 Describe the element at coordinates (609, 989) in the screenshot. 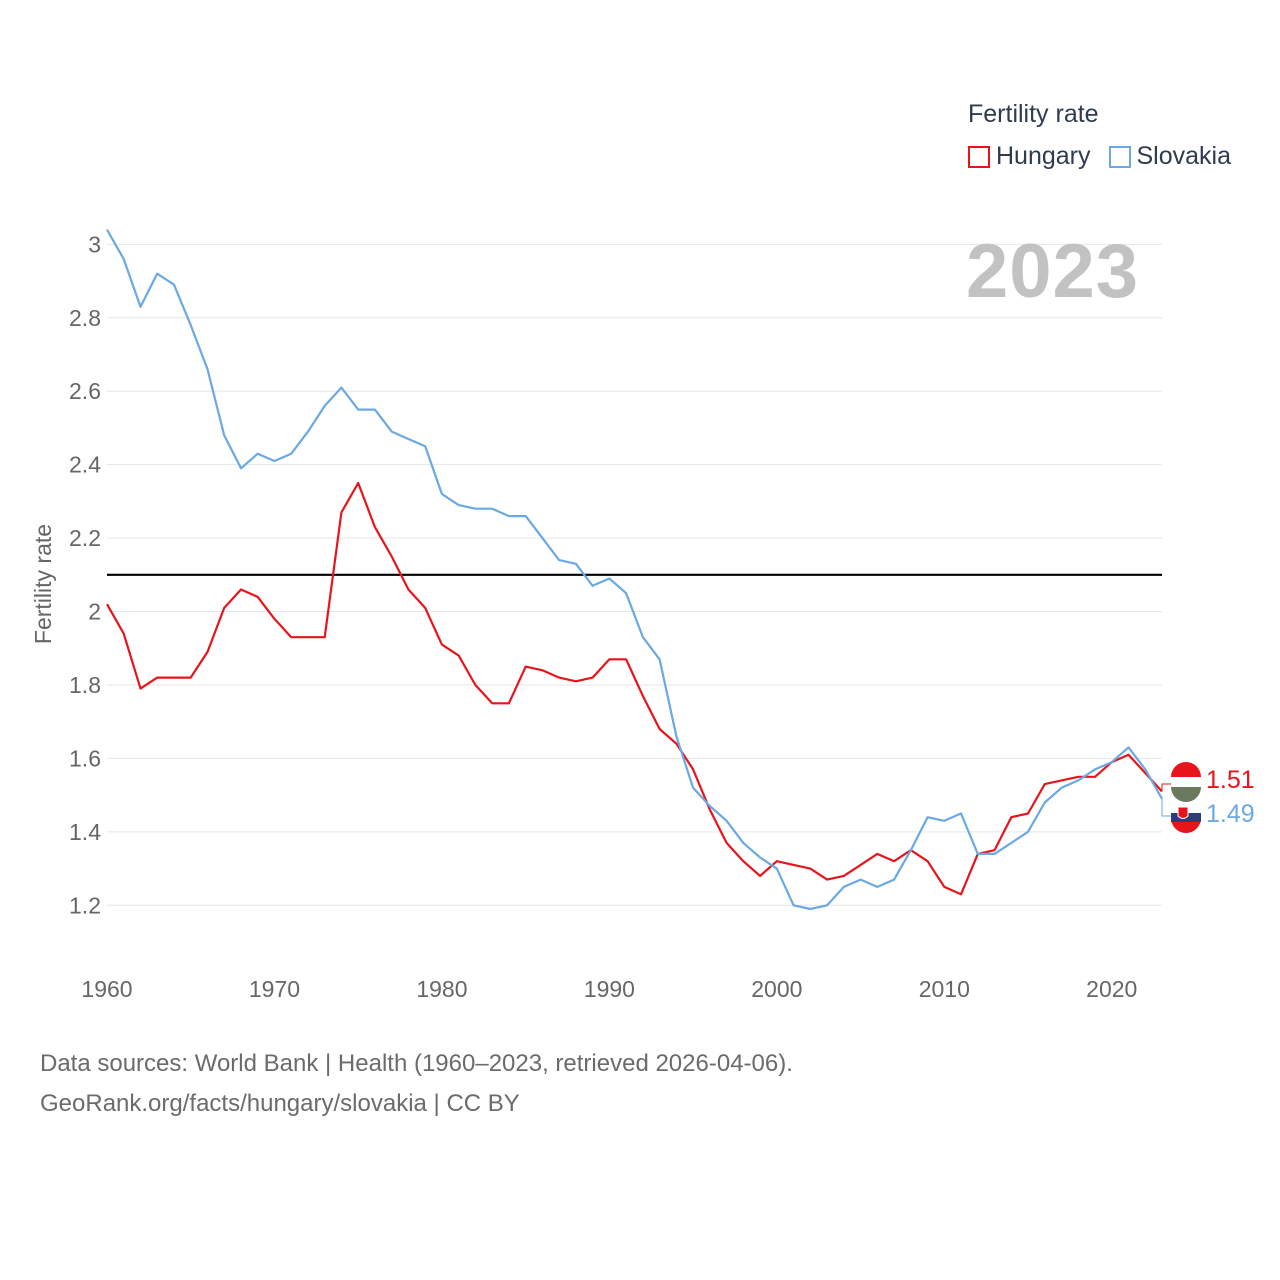

I see `x-tick-label: 1990` at that location.